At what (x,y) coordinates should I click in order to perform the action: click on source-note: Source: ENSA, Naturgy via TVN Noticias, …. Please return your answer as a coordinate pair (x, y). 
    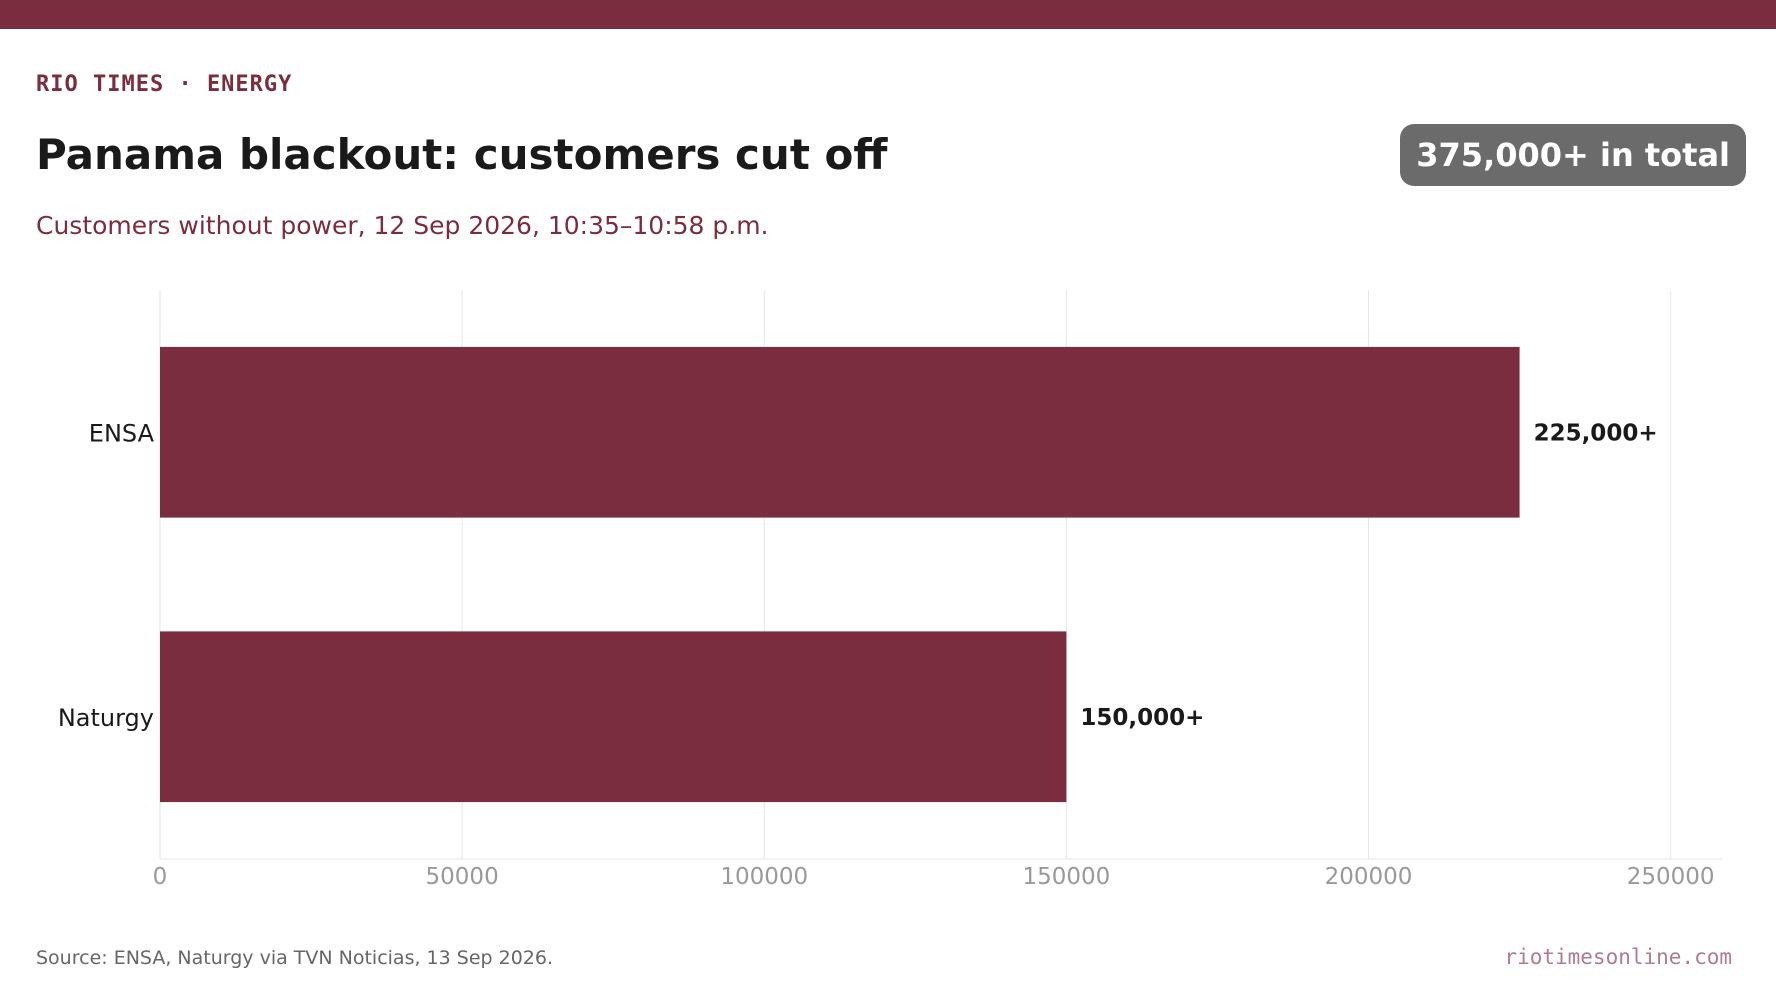
    Looking at the image, I should click on (295, 958).